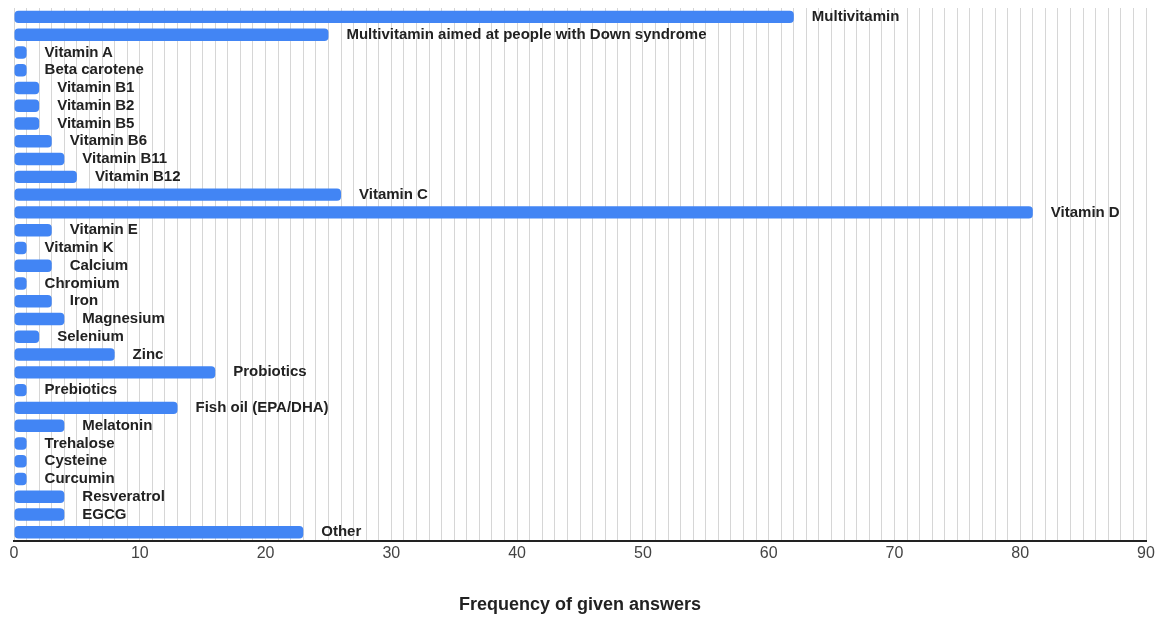  What do you see at coordinates (642, 553) in the screenshot?
I see `x-tick-label: 50` at bounding box center [642, 553].